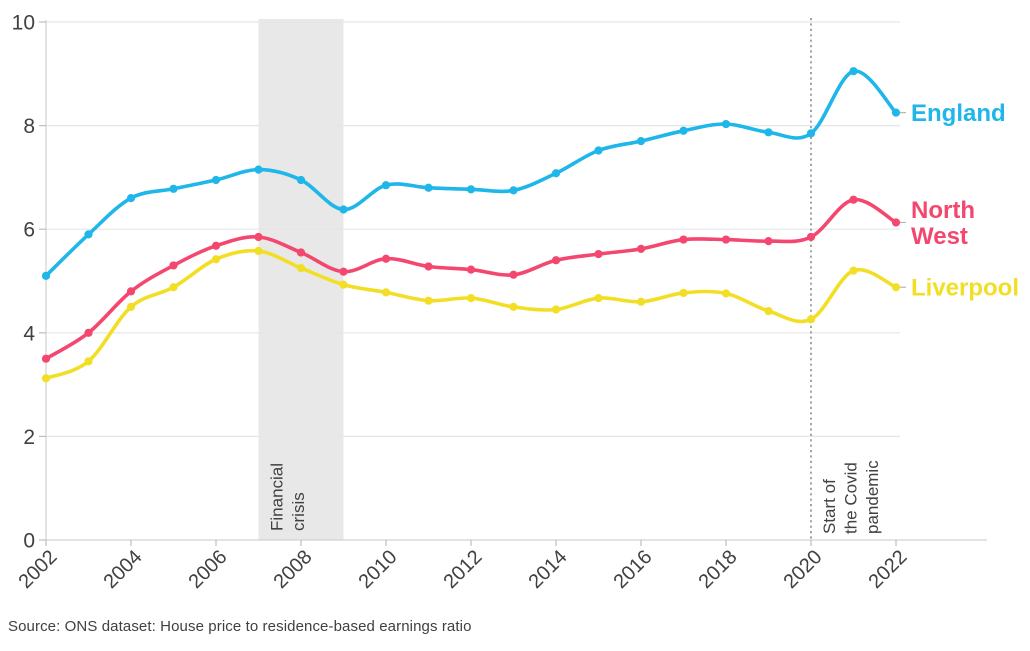  What do you see at coordinates (23, 23) in the screenshot?
I see `y-tick-label-10: 10` at bounding box center [23, 23].